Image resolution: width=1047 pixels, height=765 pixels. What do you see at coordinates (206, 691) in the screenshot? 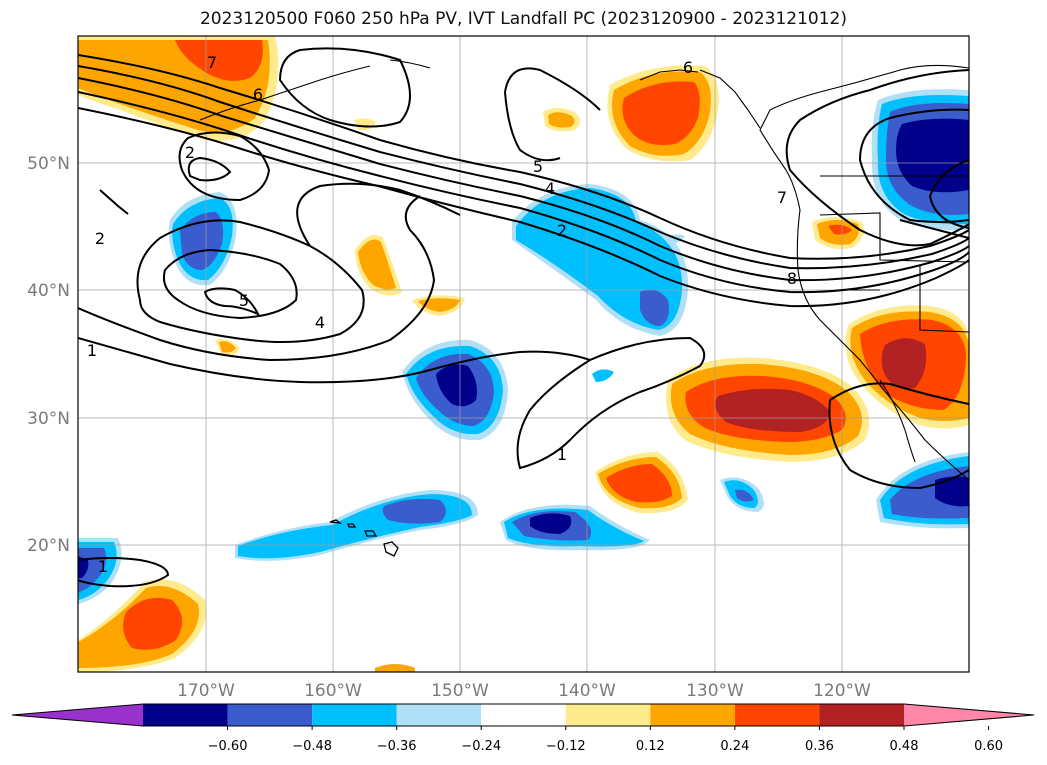
I see `lon-tick-170w: 170°W` at bounding box center [206, 691].